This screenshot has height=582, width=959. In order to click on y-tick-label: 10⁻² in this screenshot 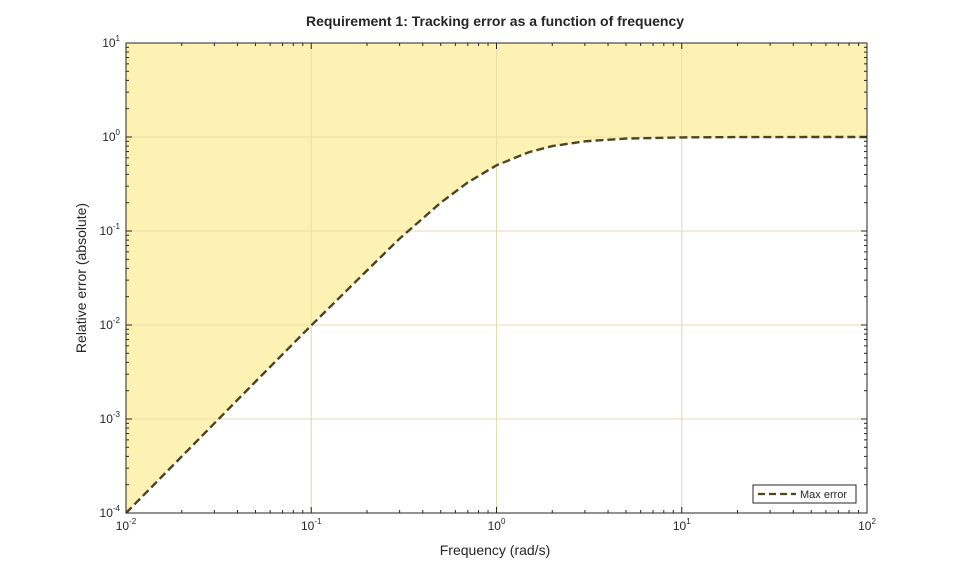, I will do `click(110, 324)`.